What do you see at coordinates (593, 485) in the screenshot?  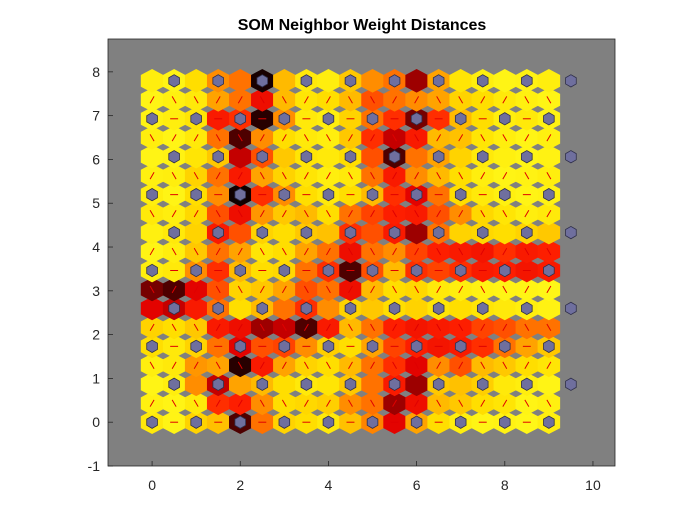 I see `x-tick-label: 10` at bounding box center [593, 485].